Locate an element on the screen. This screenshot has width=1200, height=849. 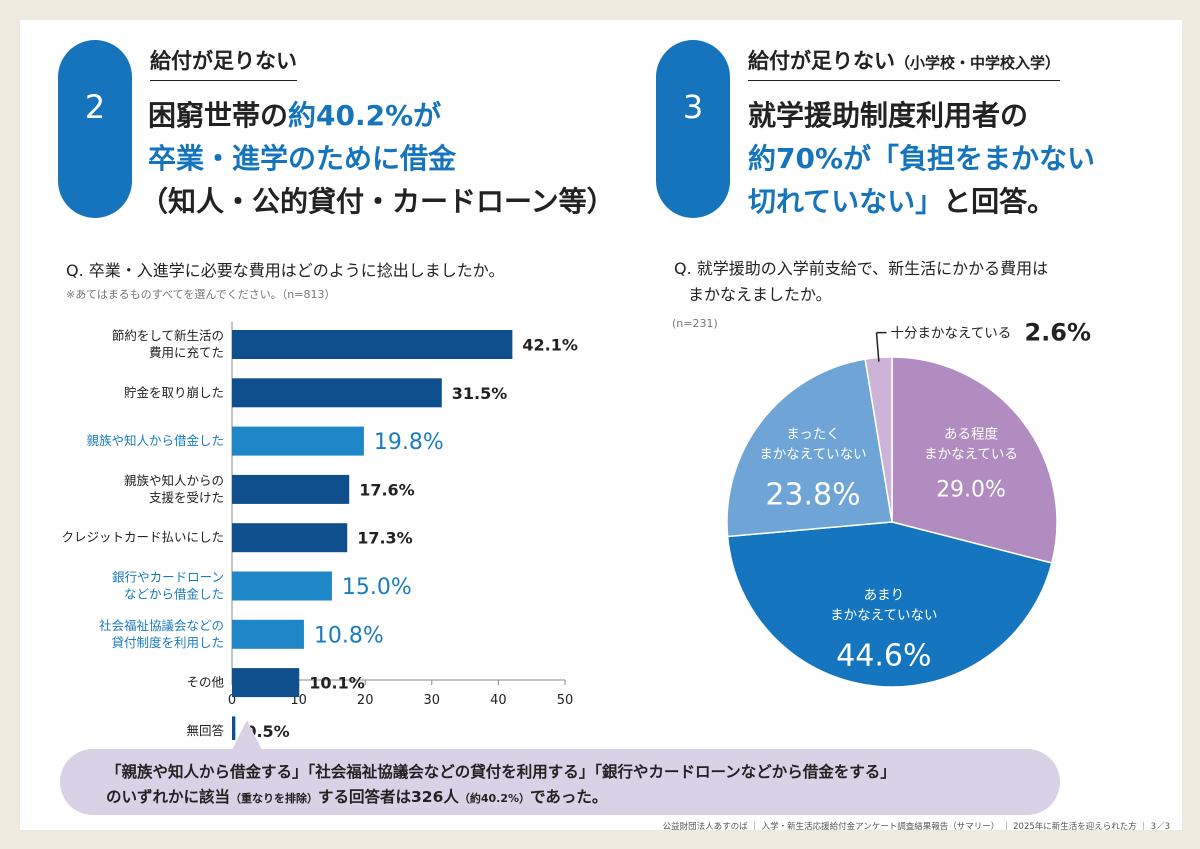
right-headline-line1: 就学援助制度利用者の is located at coordinates (888, 115).